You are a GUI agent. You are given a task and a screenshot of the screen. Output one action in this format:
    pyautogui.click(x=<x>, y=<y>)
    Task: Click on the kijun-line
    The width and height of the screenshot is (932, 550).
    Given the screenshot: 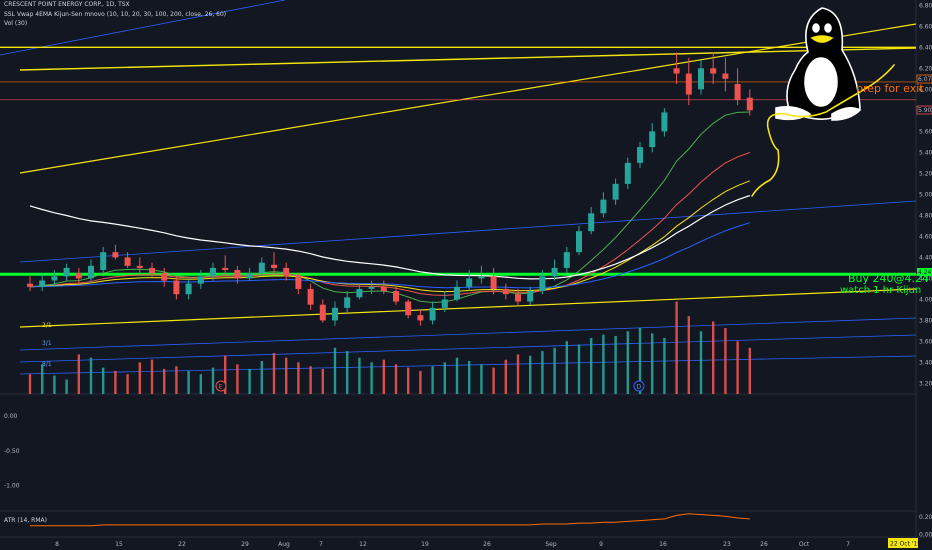 What is the action you would take?
    pyautogui.click(x=389, y=255)
    